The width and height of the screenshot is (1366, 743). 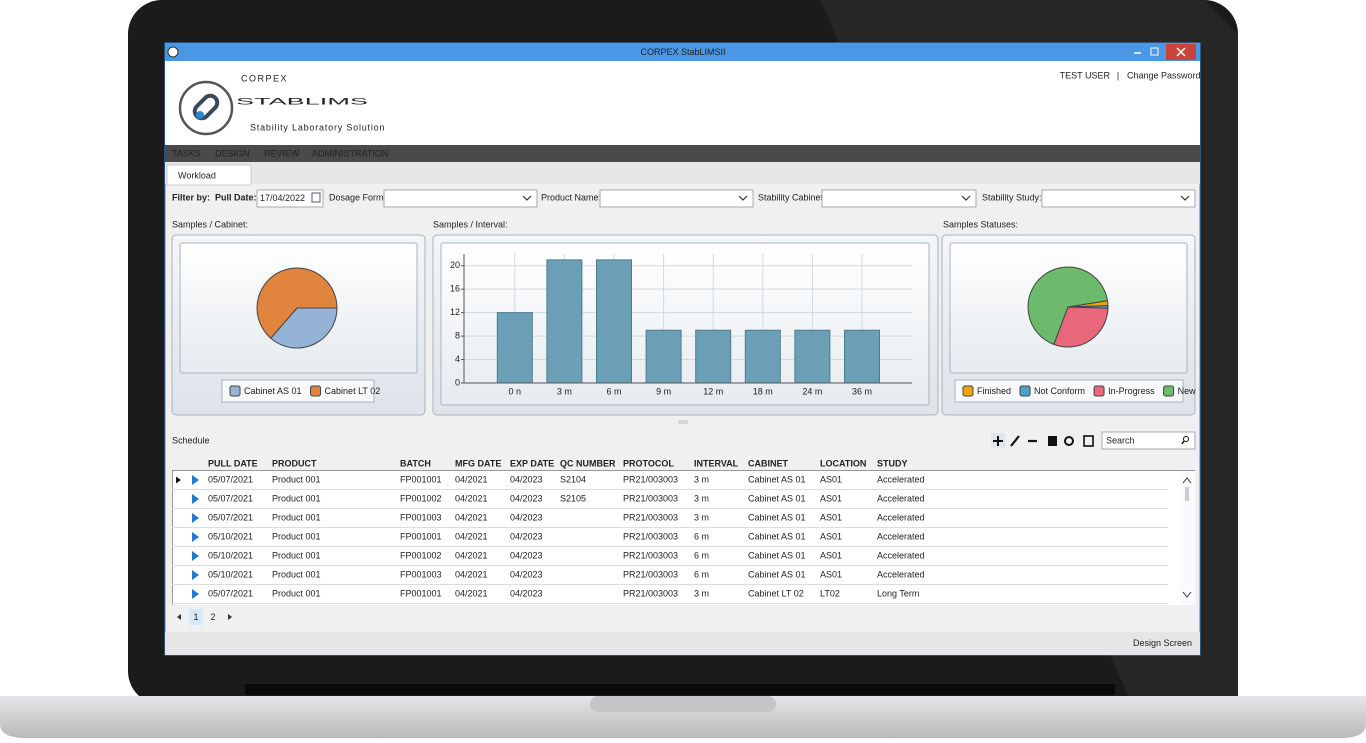 What do you see at coordinates (1183, 442) in the screenshot?
I see `search-icon-handle` at bounding box center [1183, 442].